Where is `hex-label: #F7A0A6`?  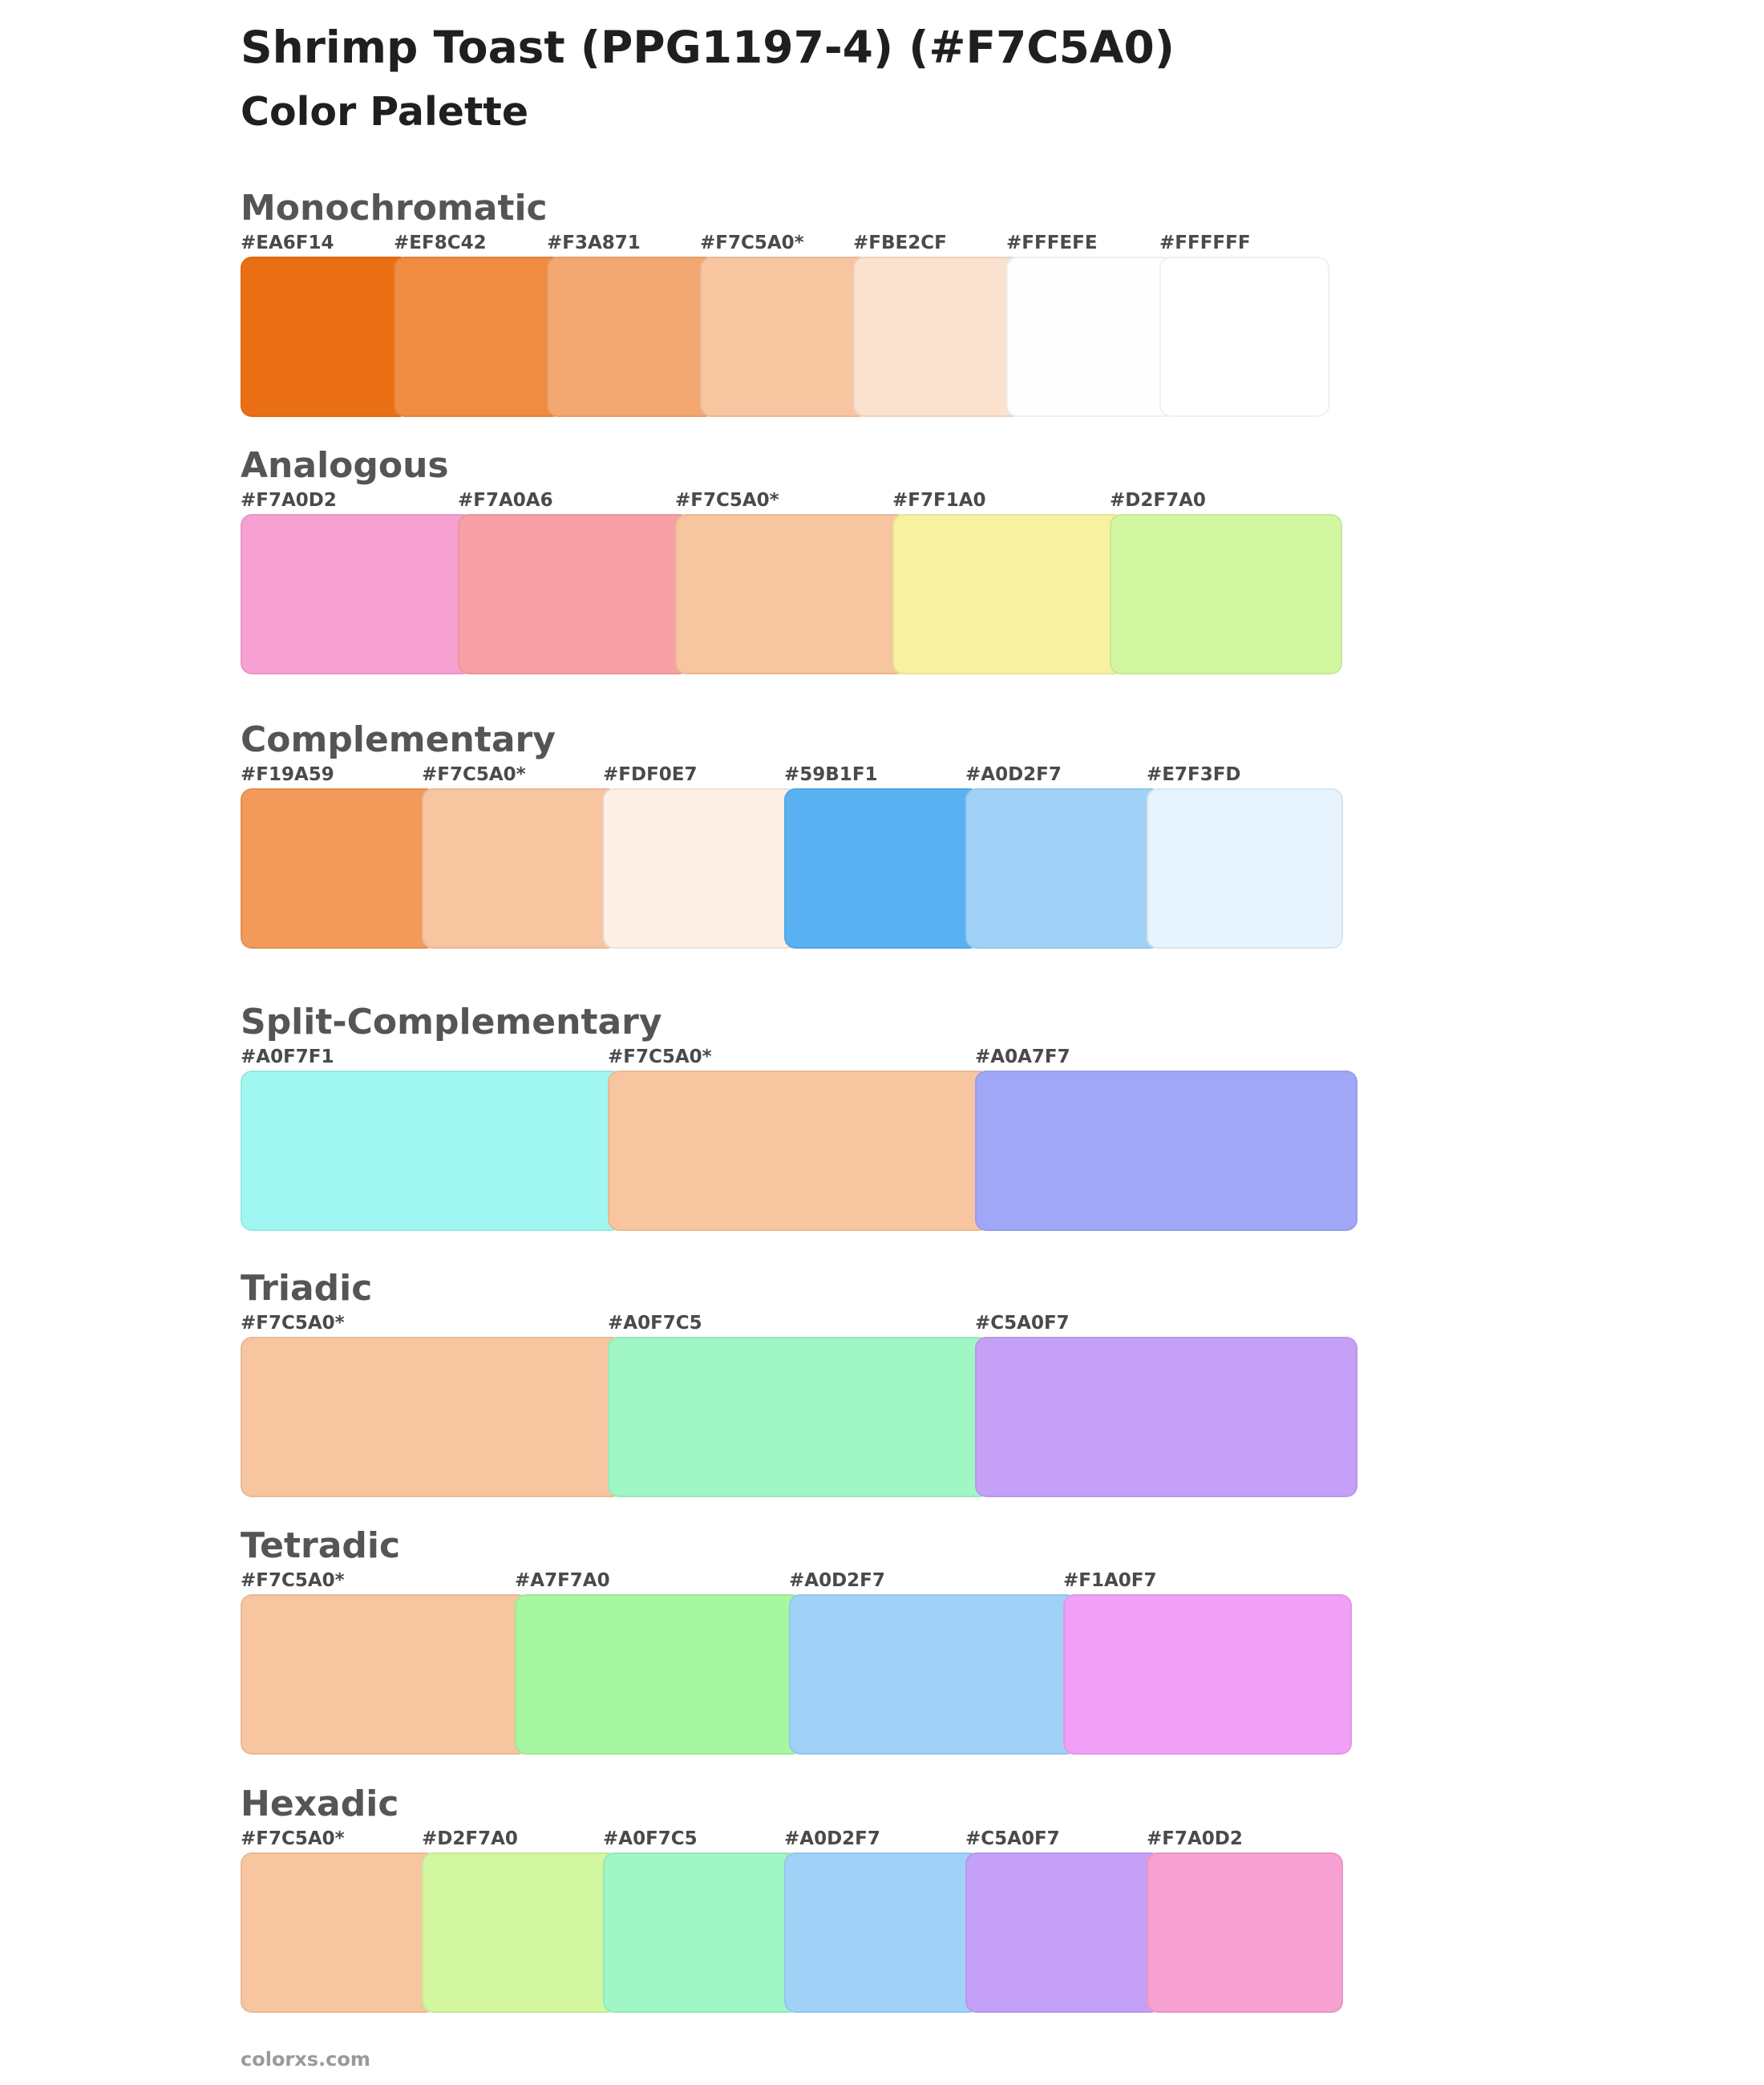 hex-label: #F7A0A6 is located at coordinates (505, 500).